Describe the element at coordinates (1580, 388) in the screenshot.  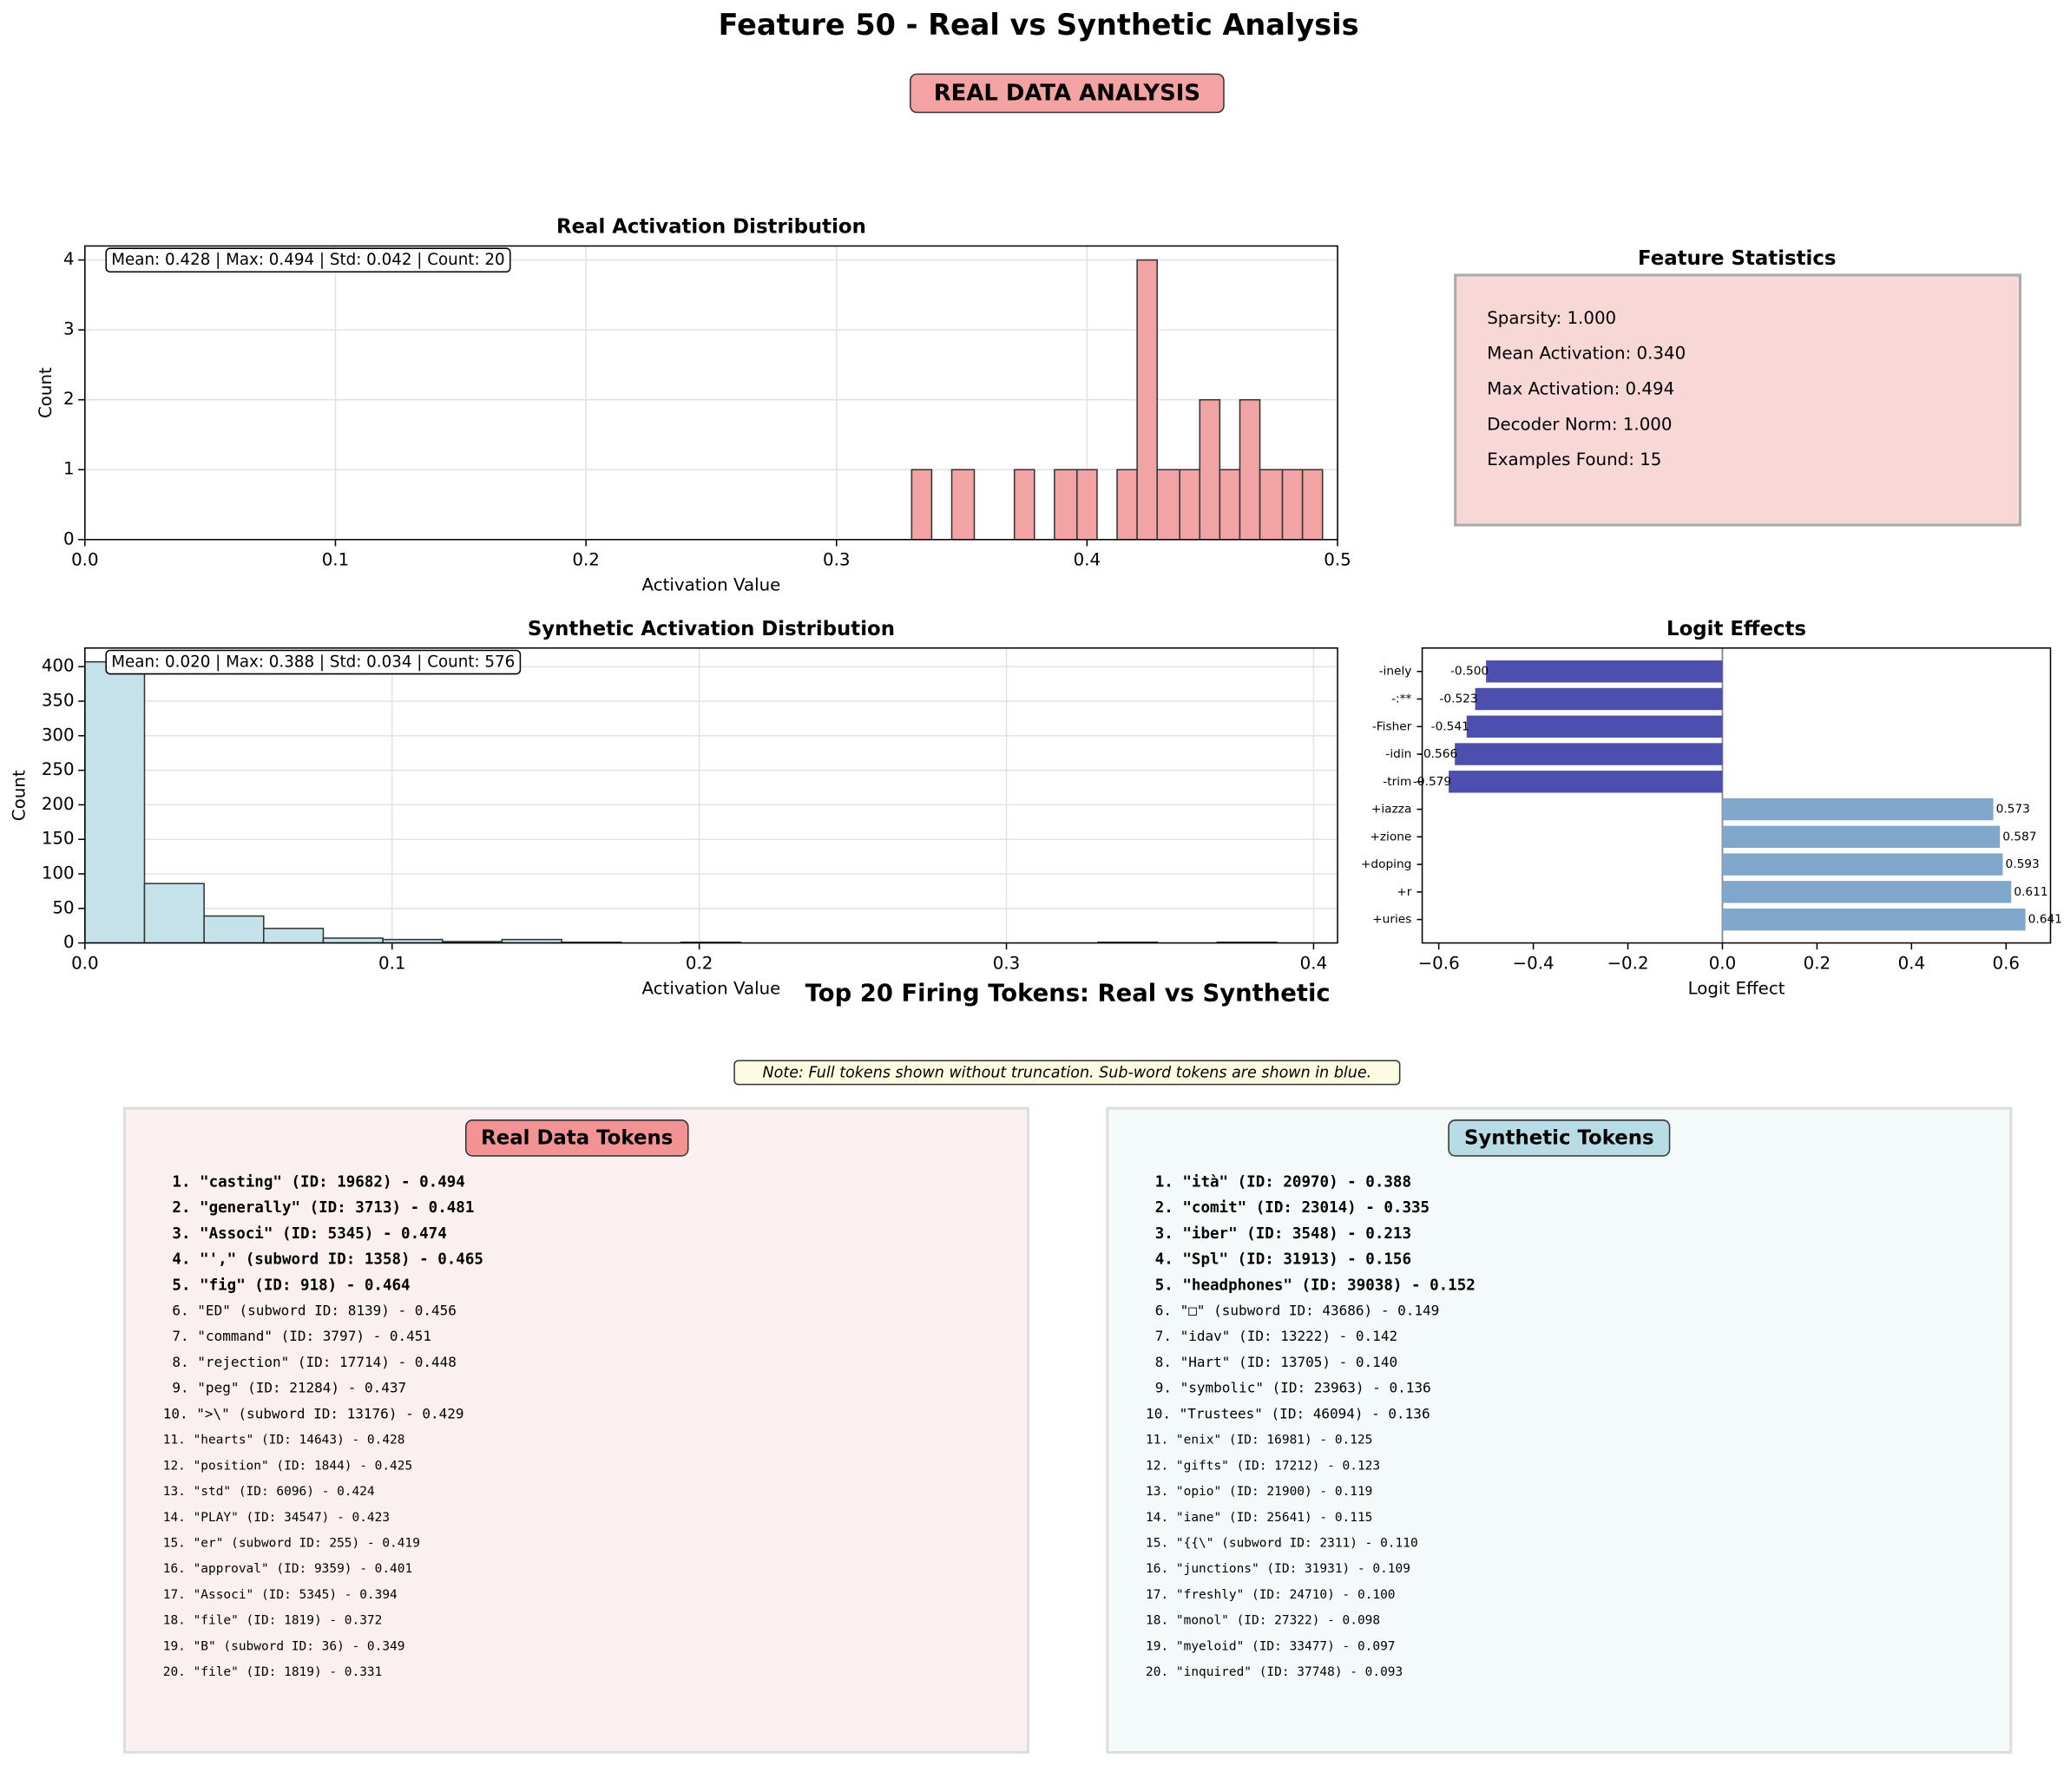
I see `stat-item: Max Activation: 0.494` at that location.